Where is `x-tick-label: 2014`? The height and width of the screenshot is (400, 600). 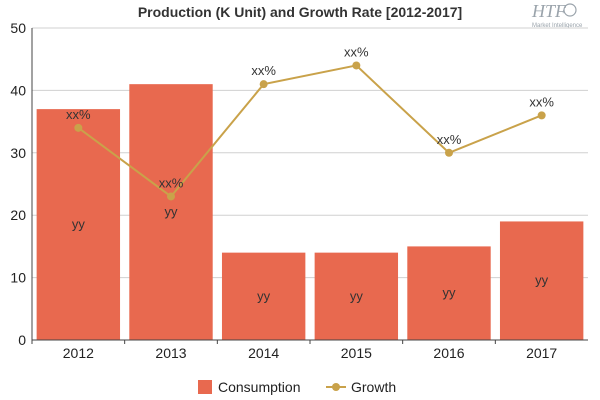 x-tick-label: 2014 is located at coordinates (263, 353).